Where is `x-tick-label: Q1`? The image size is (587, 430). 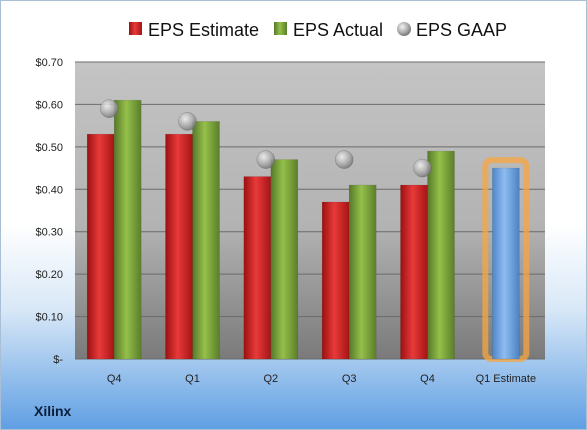
x-tick-label: Q1 is located at coordinates (192, 379).